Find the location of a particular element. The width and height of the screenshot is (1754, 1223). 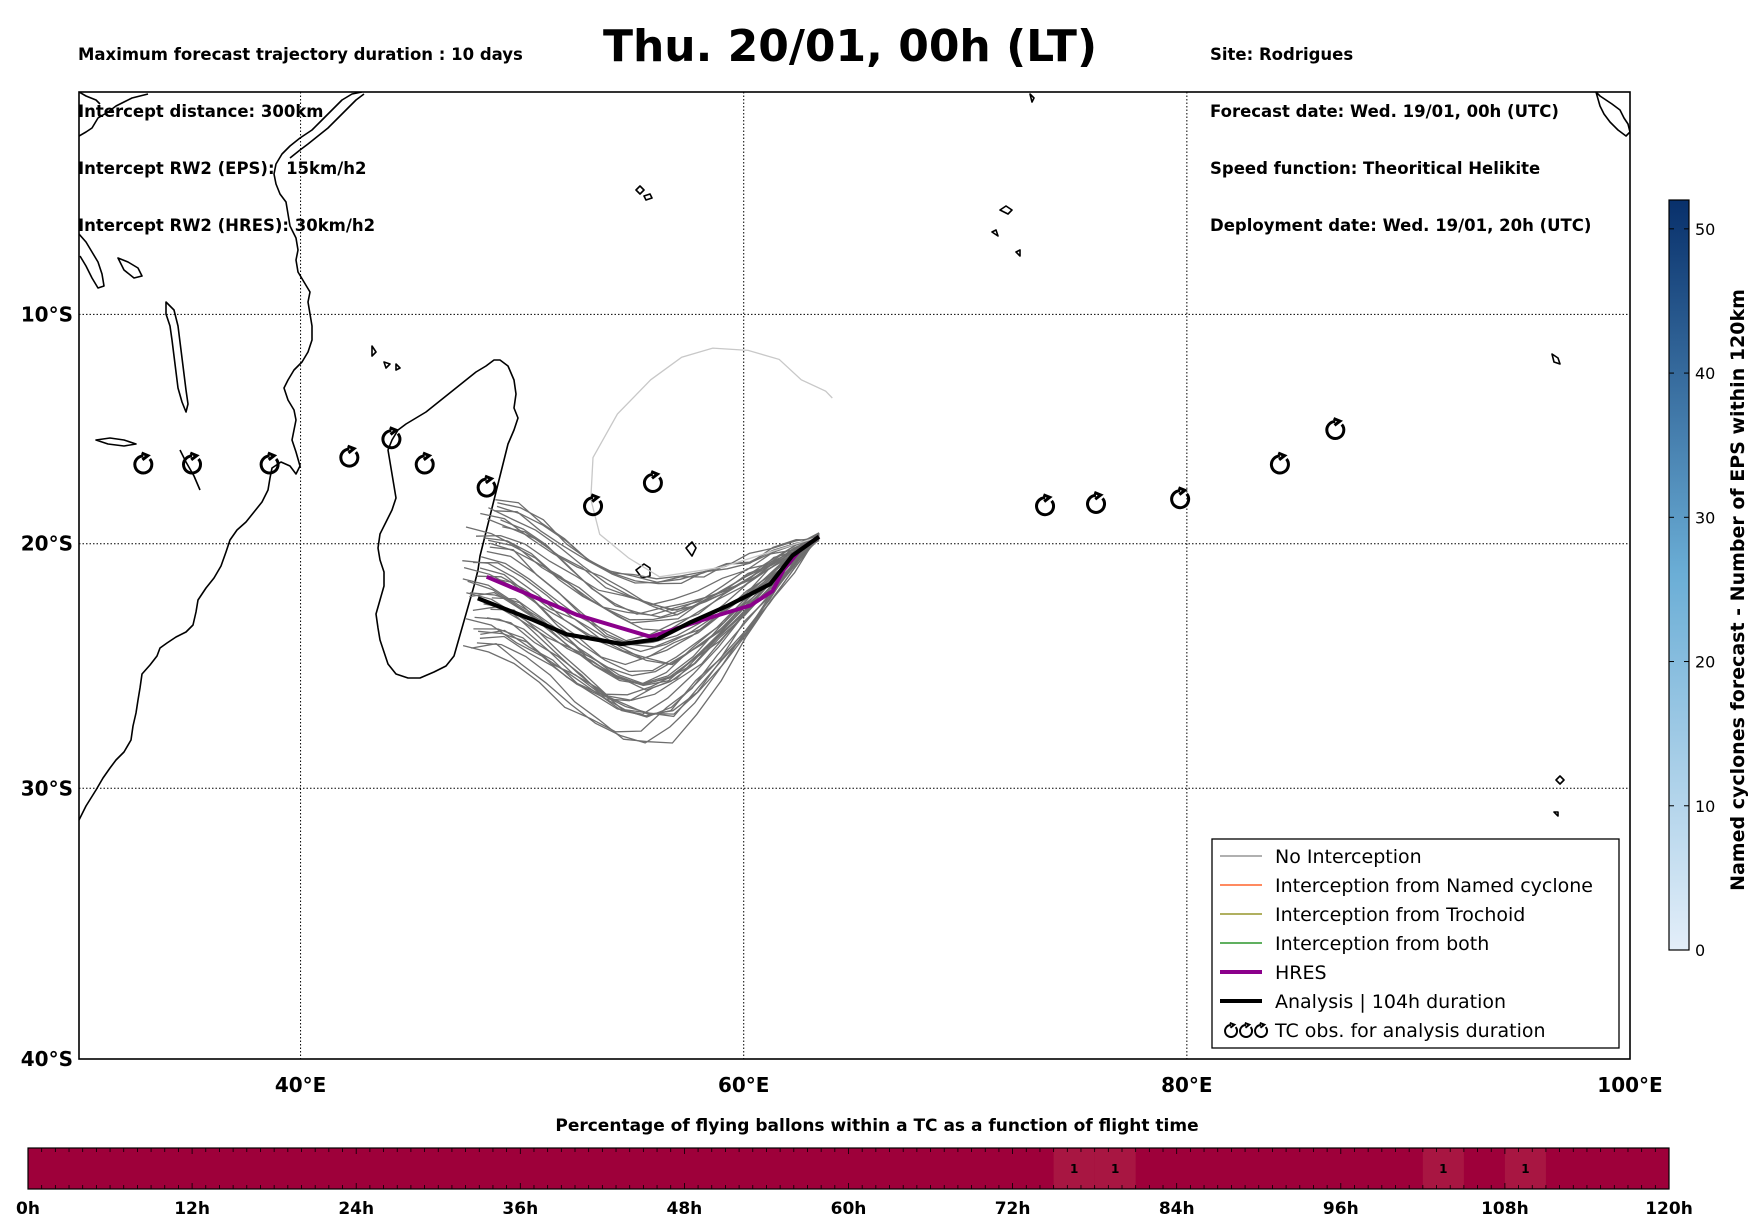

timeline-tick-label: 72h is located at coordinates (1013, 1209).